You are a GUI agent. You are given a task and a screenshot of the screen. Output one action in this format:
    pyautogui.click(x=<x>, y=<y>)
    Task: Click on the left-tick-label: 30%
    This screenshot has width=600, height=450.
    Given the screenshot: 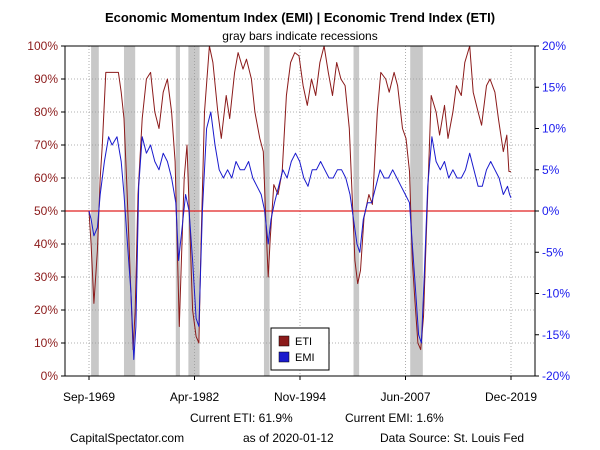 What is the action you would take?
    pyautogui.click(x=46, y=277)
    